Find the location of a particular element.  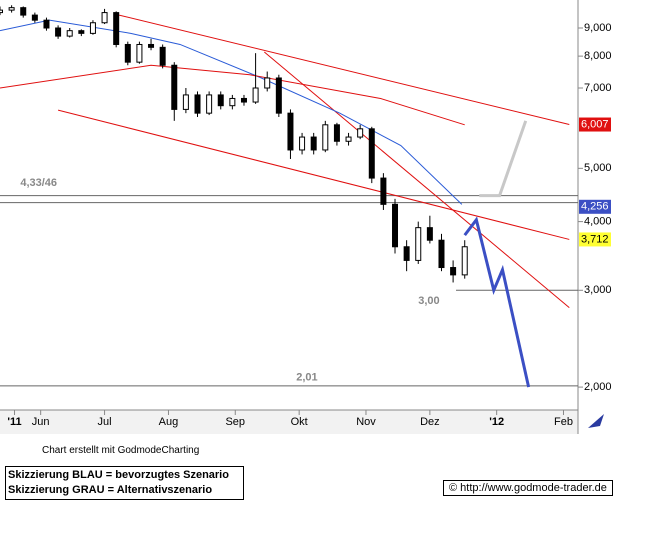

x-tick-label: Sep is located at coordinates (235, 422).